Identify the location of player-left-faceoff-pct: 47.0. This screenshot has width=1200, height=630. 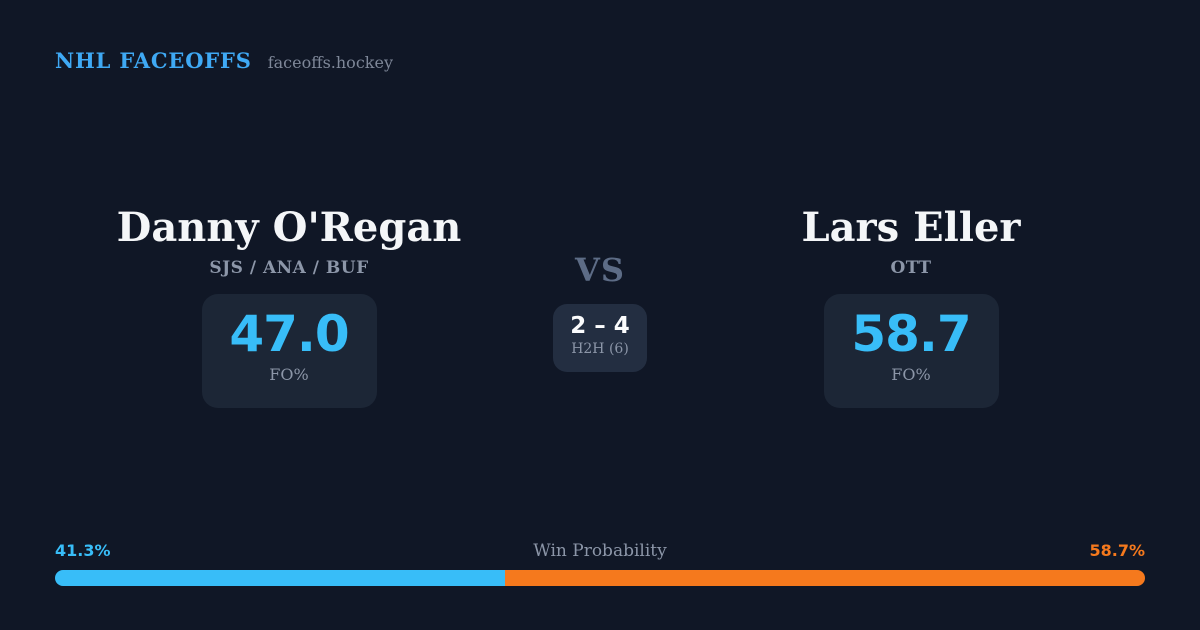
(289, 334).